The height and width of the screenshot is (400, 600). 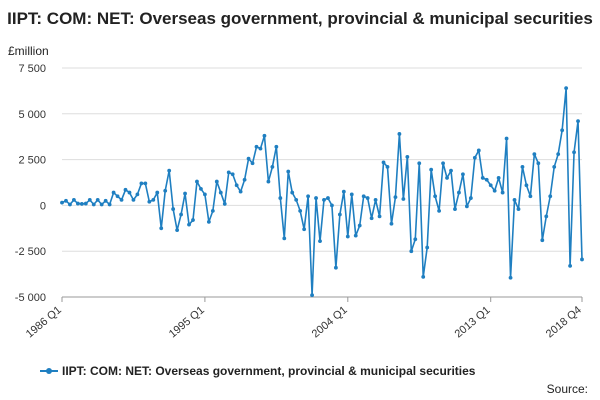 What do you see at coordinates (187, 322) in the screenshot?
I see `x-tick-label: 1995 Q1` at bounding box center [187, 322].